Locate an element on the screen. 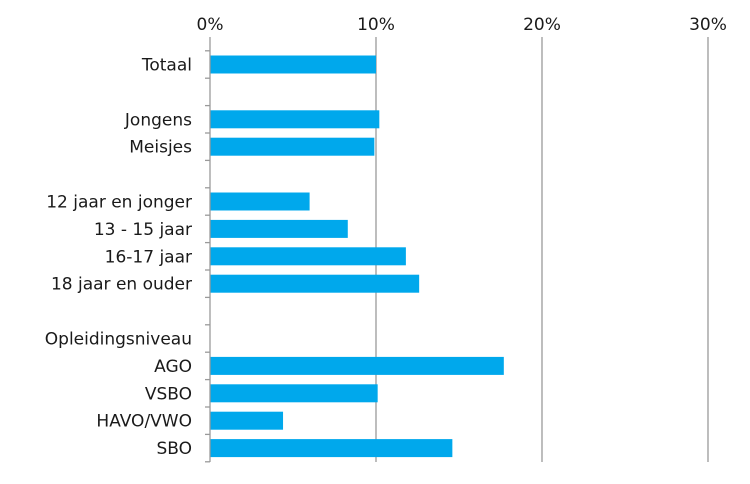 This screenshot has width=750, height=484. category-label: 16-17 jaar is located at coordinates (148, 257).